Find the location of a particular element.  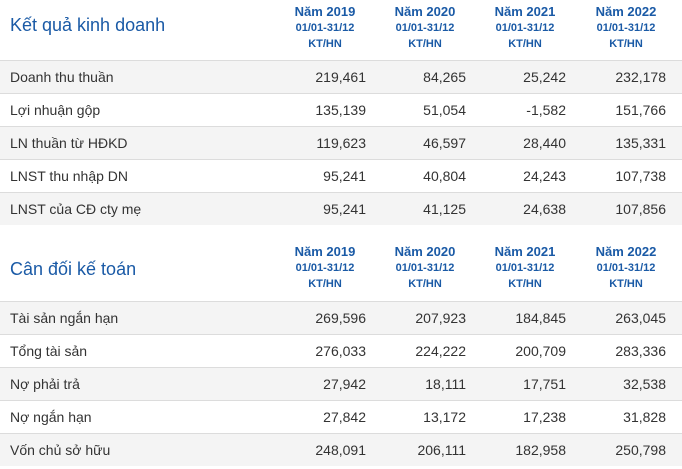

cell-value: 27,942 is located at coordinates (344, 384).